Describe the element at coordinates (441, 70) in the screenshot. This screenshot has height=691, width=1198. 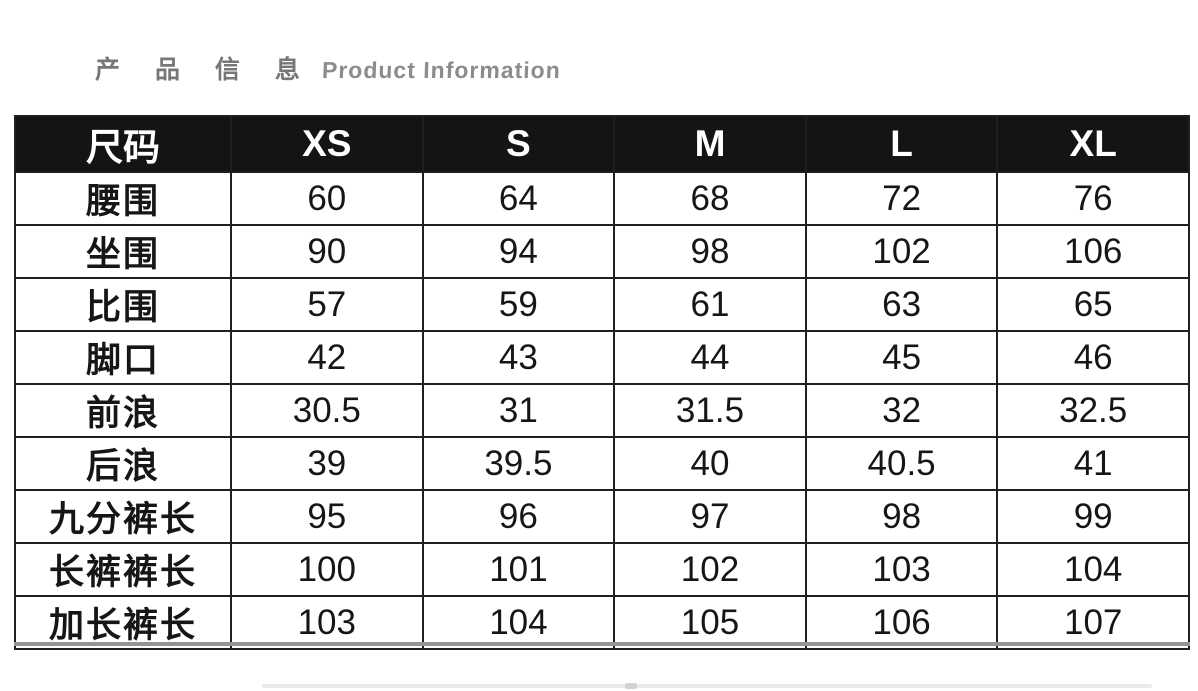
I see `title-english: Product Information` at that location.